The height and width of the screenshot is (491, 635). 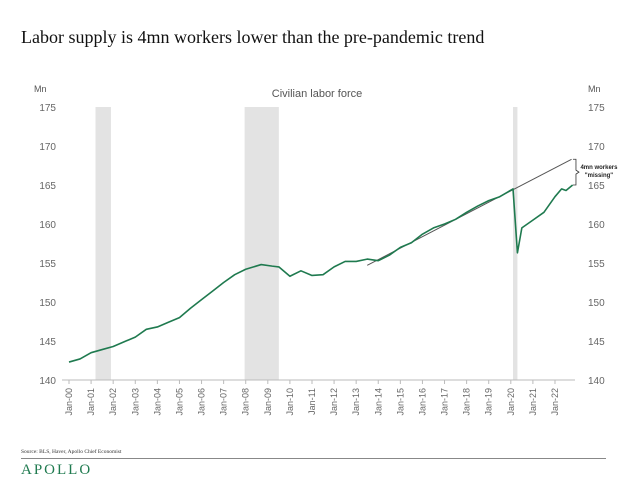 I want to click on x-tick-label: Jan-08, so click(x=246, y=402).